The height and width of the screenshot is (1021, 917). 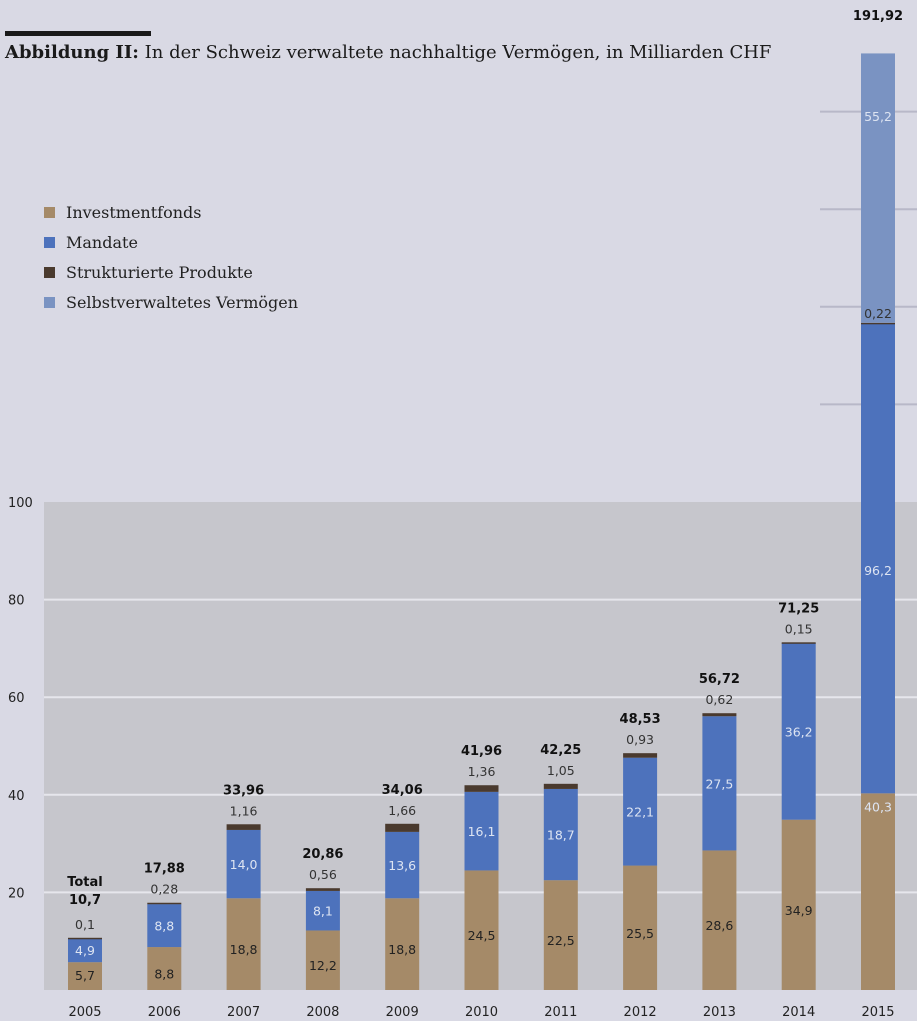 What do you see at coordinates (171, 272) in the screenshot?
I see `legend-item-strukturierte-produkte: Strukturierte Produkte` at bounding box center [171, 272].